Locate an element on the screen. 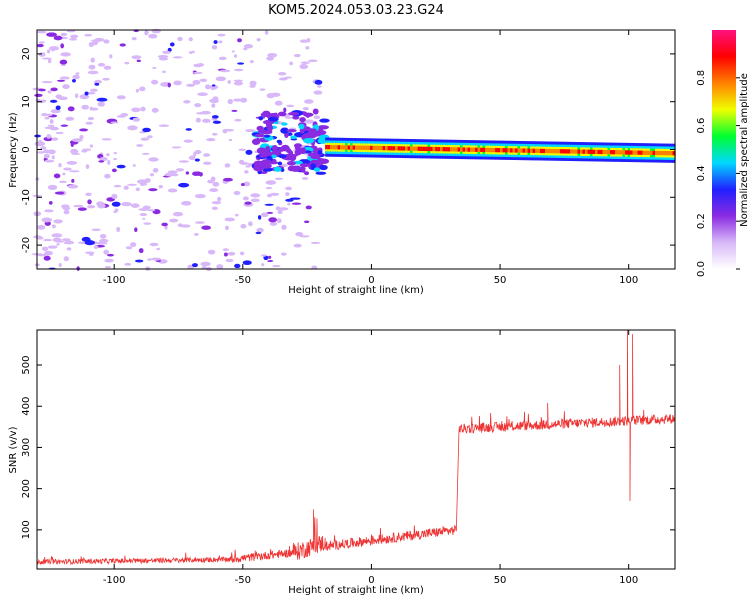  y-tick-label: 0 is located at coordinates (26, 149).